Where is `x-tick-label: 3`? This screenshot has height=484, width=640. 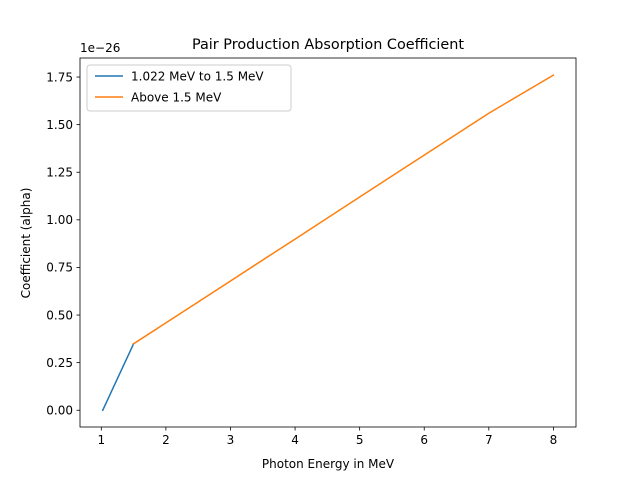
x-tick-label: 3 is located at coordinates (231, 440).